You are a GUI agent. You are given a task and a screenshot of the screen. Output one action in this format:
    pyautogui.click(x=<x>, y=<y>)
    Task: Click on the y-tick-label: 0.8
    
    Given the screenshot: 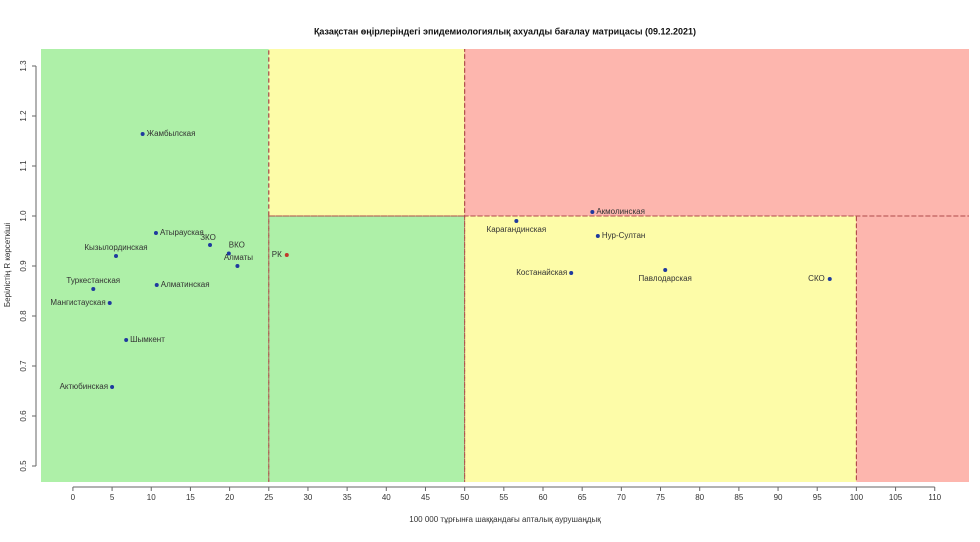 What is the action you would take?
    pyautogui.click(x=23, y=316)
    